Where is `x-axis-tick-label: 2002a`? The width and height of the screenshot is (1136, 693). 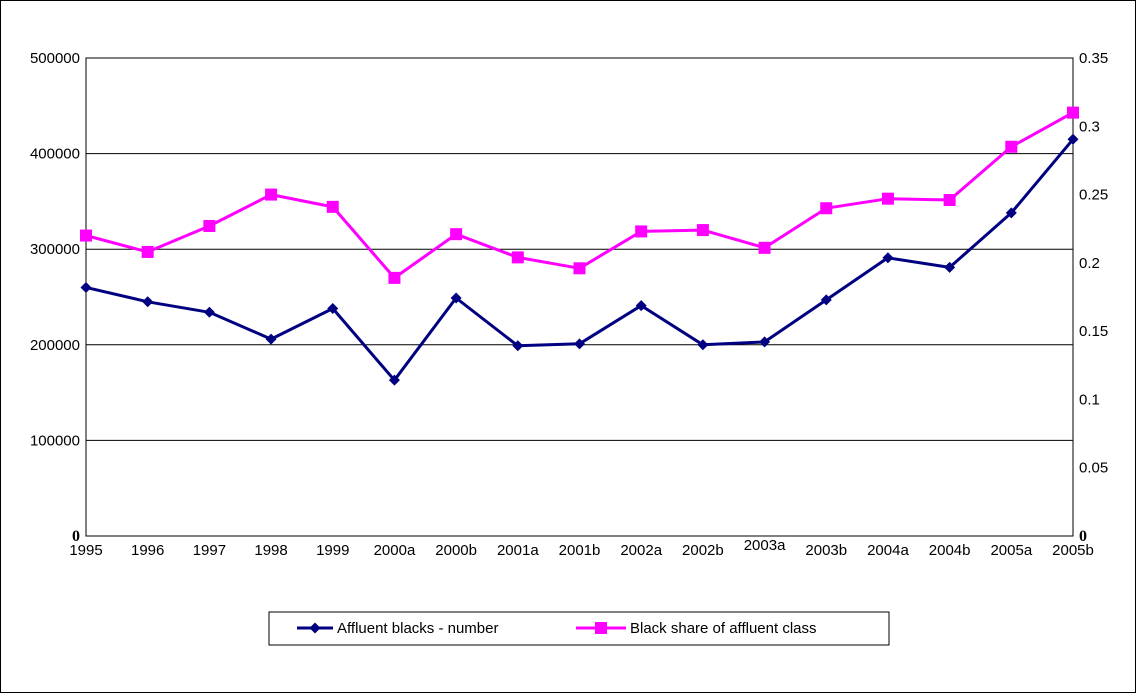
x-axis-tick-label: 2002a is located at coordinates (641, 550).